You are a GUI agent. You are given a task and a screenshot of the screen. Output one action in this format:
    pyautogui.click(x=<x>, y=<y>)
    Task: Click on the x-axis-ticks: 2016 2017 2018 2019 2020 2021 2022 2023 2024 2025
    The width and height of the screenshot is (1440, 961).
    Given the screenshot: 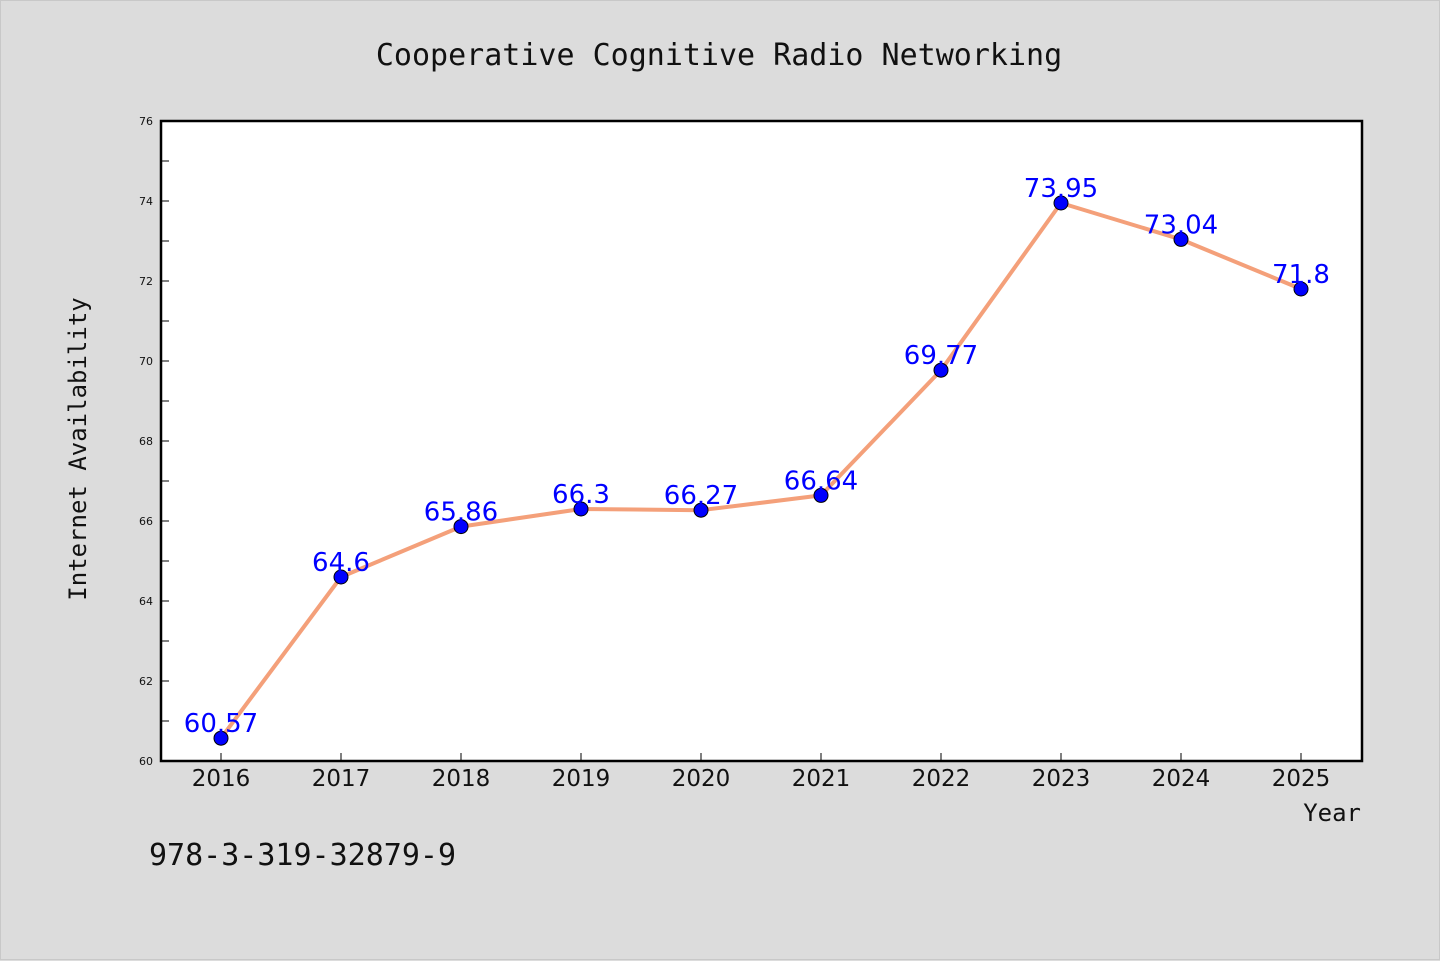 What is the action you would take?
    pyautogui.click(x=761, y=772)
    